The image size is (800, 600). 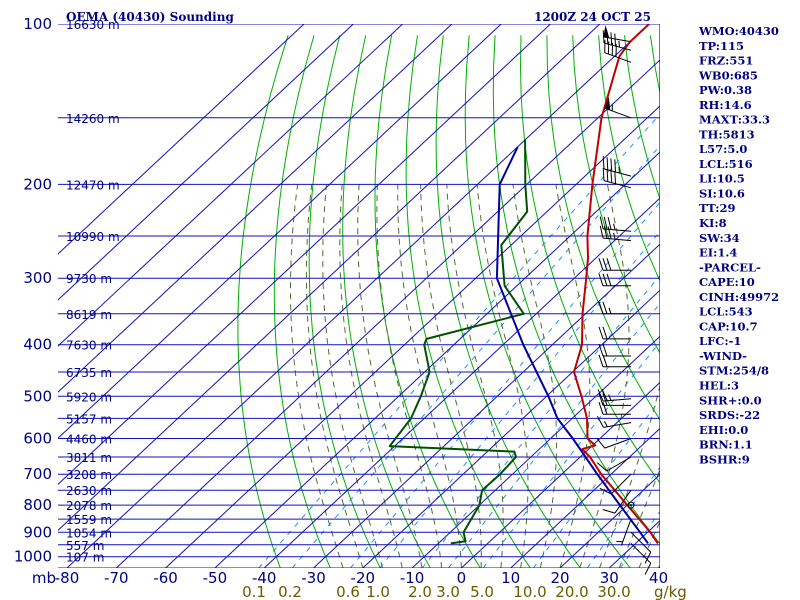 I want to click on chart-title: OEMA (40430) Sounding, so click(x=150, y=17).